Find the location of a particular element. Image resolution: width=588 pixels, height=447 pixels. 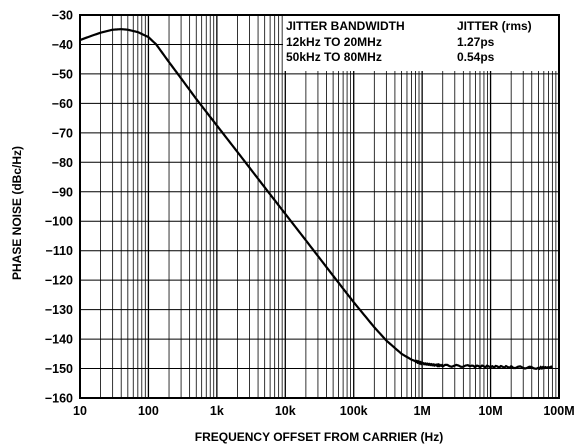

y-tick-label: −70 is located at coordinates (62, 133).